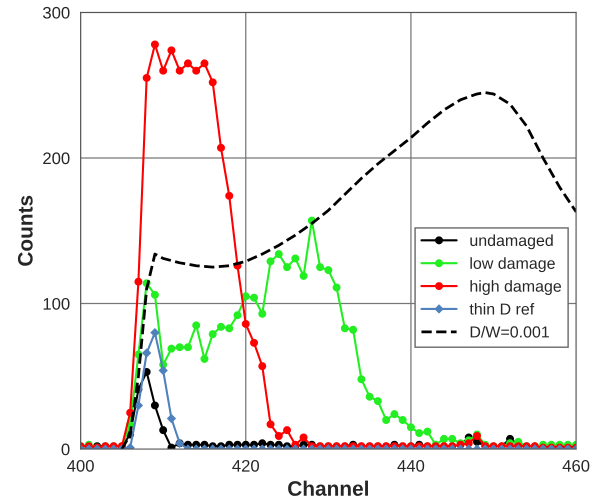  Describe the element at coordinates (328, 488) in the screenshot. I see `x-axis-title: Channel` at that location.